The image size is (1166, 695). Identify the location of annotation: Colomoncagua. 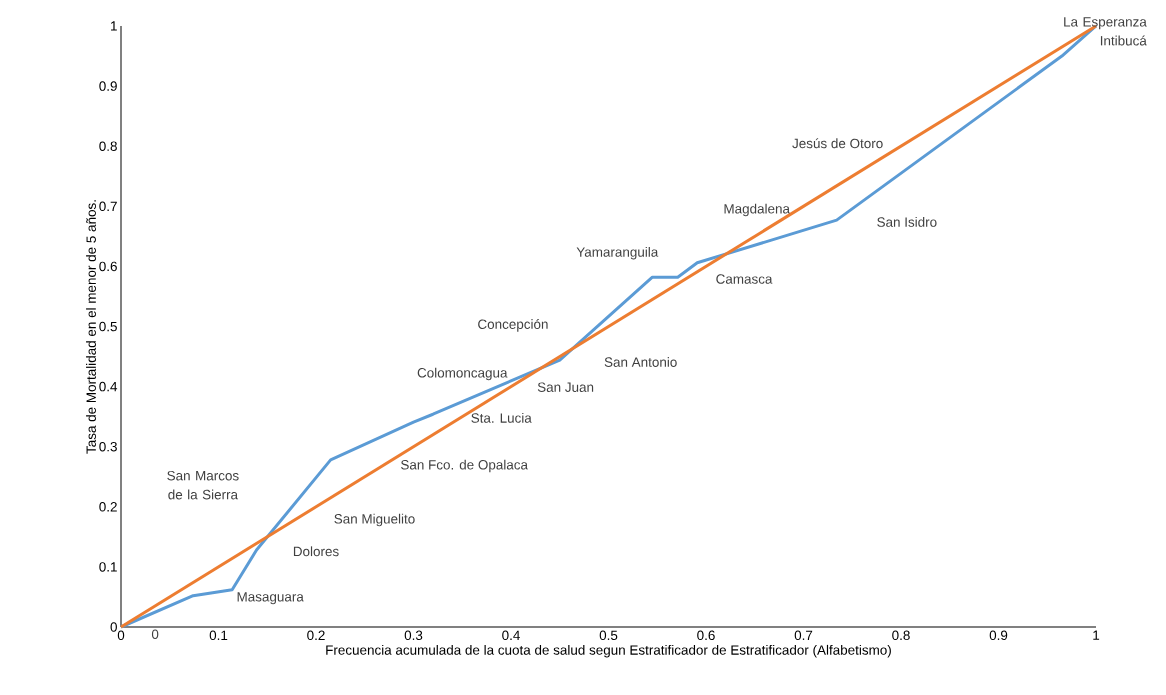
(462, 374).